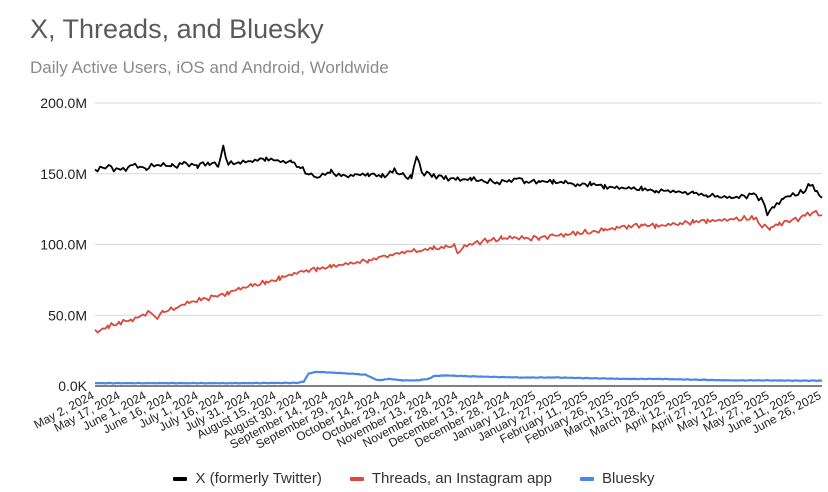 This screenshot has height=492, width=828. Describe the element at coordinates (63, 245) in the screenshot. I see `y-tick-label: 100.0M` at that location.